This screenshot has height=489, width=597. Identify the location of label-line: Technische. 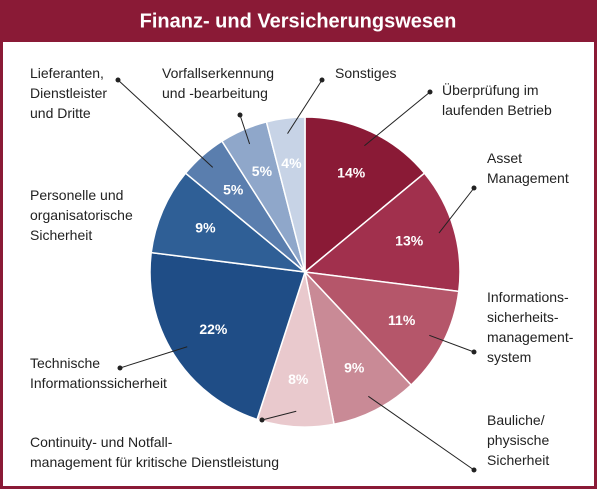
(65, 363).